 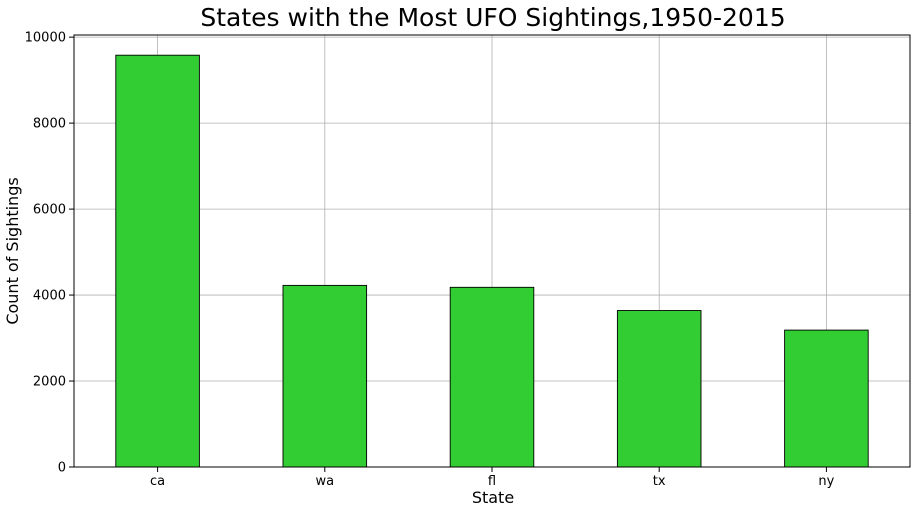 What do you see at coordinates (826, 398) in the screenshot?
I see `bar-ny` at bounding box center [826, 398].